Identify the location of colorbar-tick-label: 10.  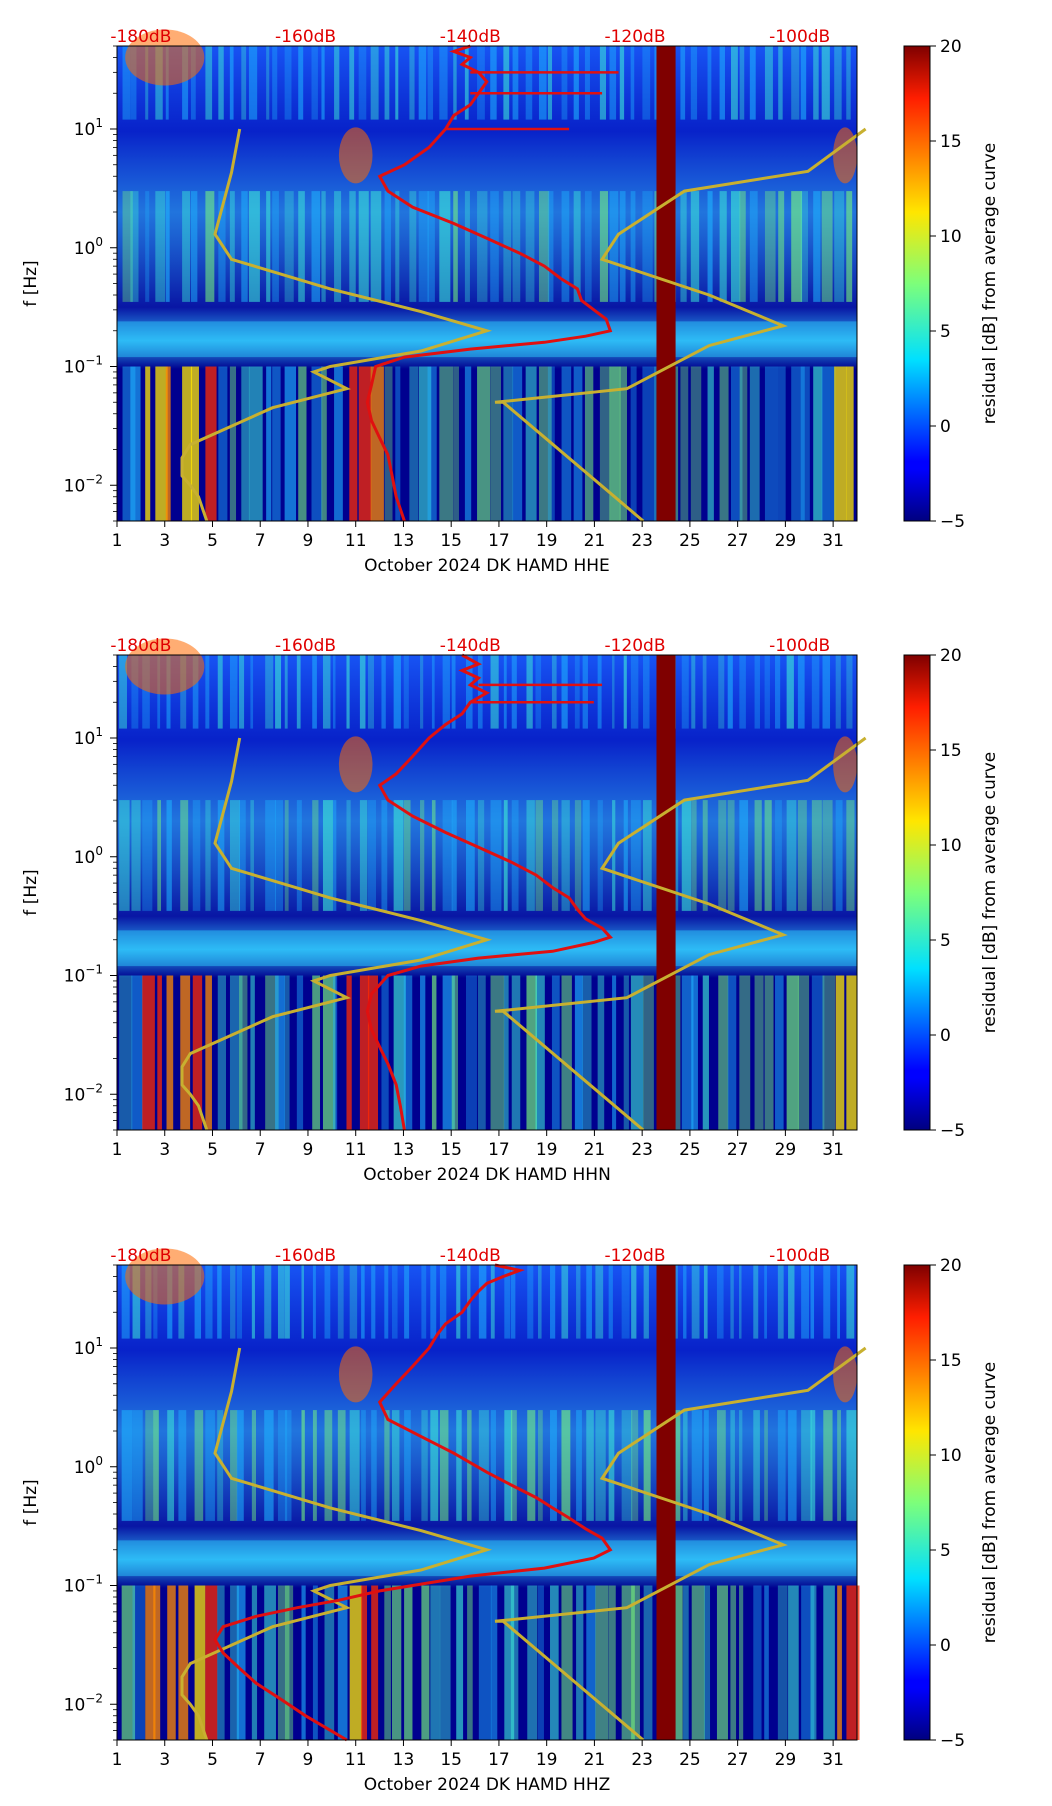
(951, 846).